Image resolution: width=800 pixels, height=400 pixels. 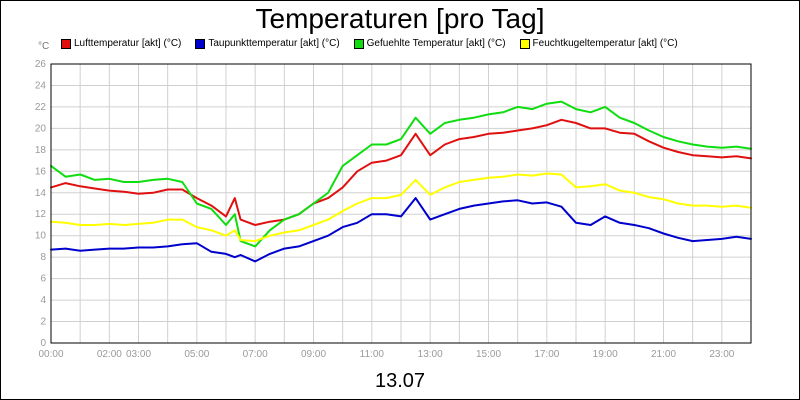 I want to click on x-tick-label: 15:00, so click(x=488, y=354).